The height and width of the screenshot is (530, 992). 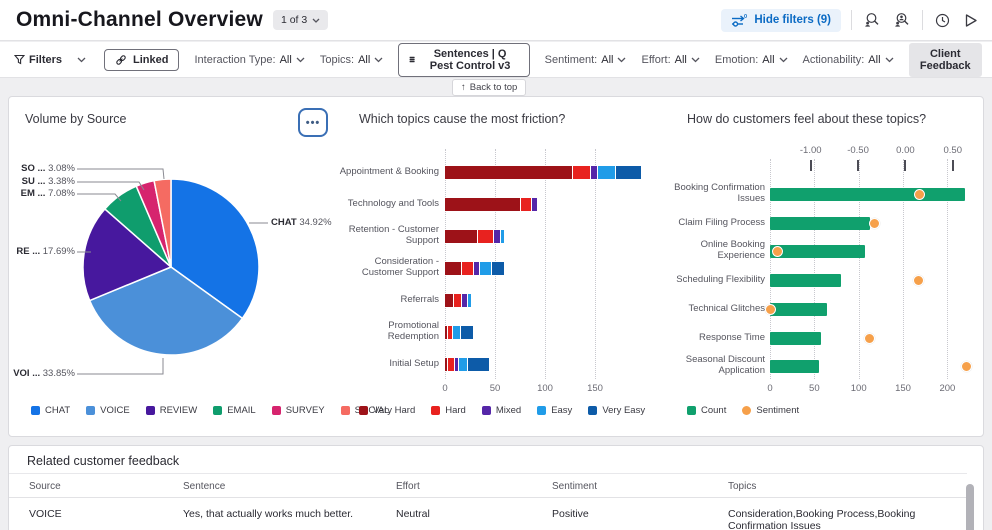 I want to click on effort-dropdown: Effort: All, so click(x=670, y=60).